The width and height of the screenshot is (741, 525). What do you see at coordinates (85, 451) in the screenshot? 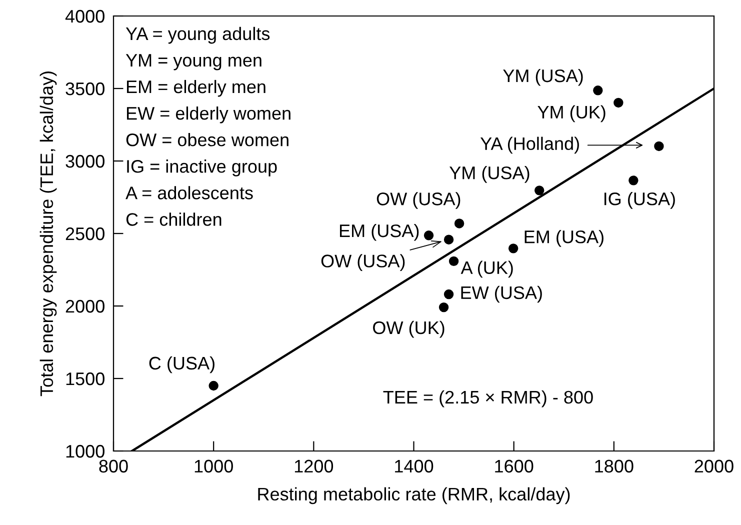
I see `y-tick-label: 1000` at bounding box center [85, 451].